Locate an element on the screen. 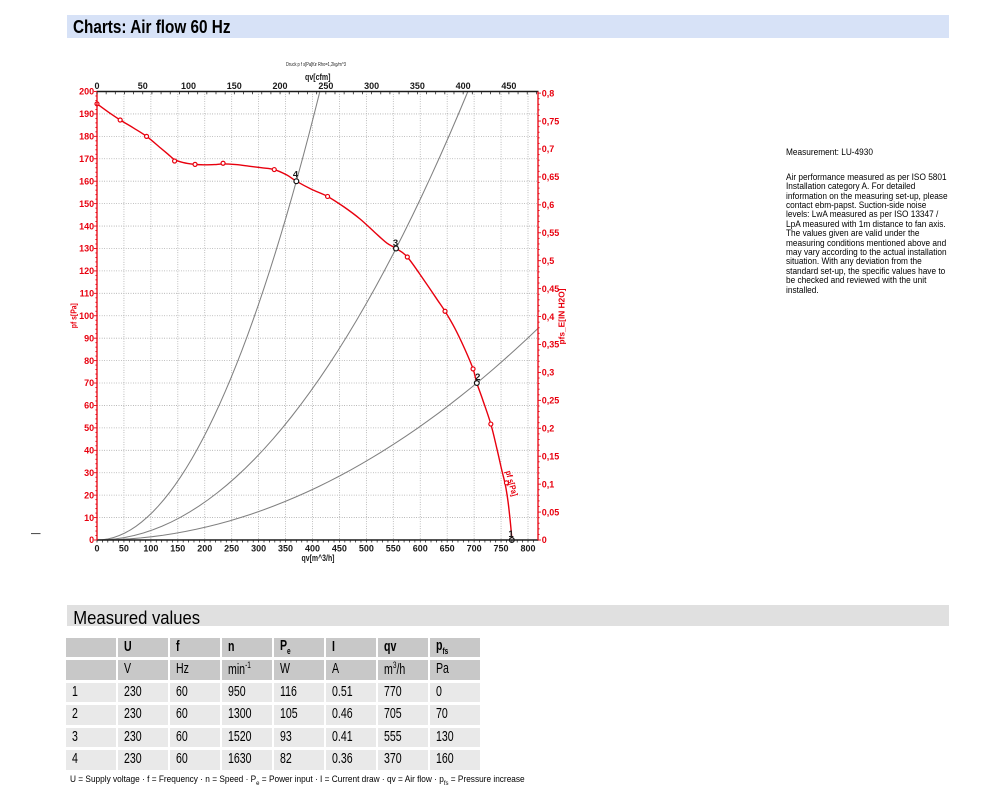 Image resolution: width=1000 pixels, height=795 pixels. svg-text: 0,75 is located at coordinates (551, 121).